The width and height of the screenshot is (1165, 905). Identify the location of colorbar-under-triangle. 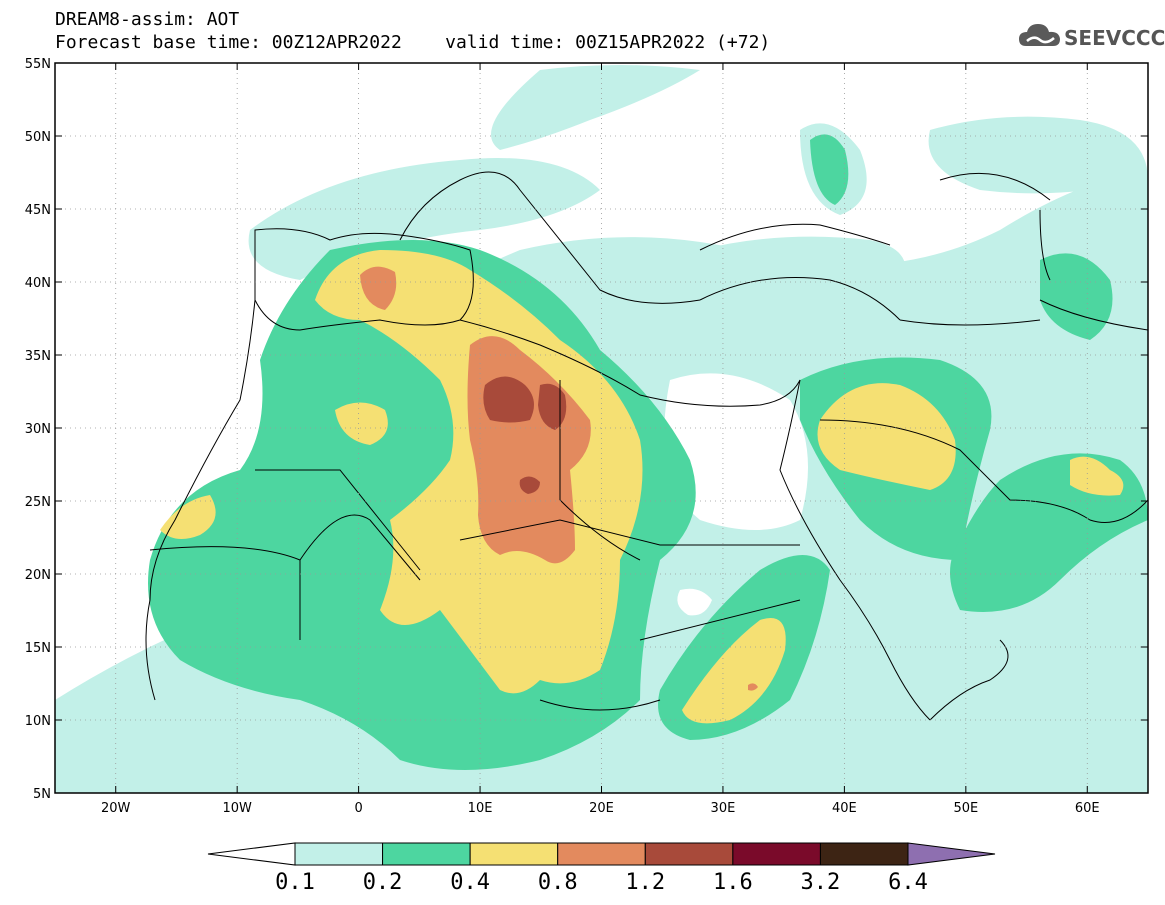
(251, 854).